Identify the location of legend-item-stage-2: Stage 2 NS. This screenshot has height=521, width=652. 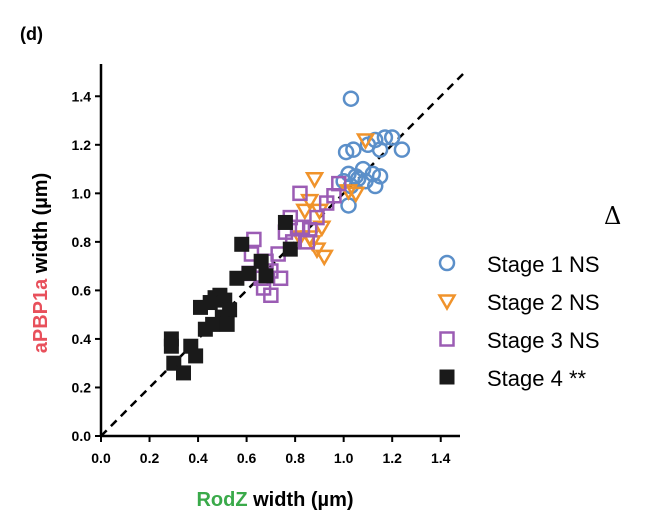
(518, 302).